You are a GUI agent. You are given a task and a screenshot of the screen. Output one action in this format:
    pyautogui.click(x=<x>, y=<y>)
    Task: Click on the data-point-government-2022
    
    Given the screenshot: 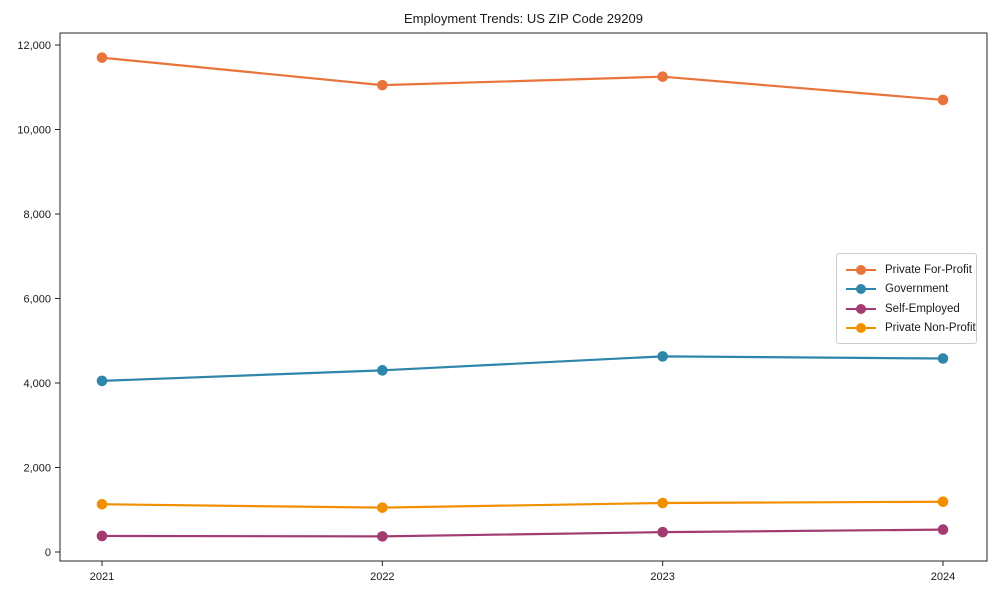 What is the action you would take?
    pyautogui.click(x=382, y=370)
    